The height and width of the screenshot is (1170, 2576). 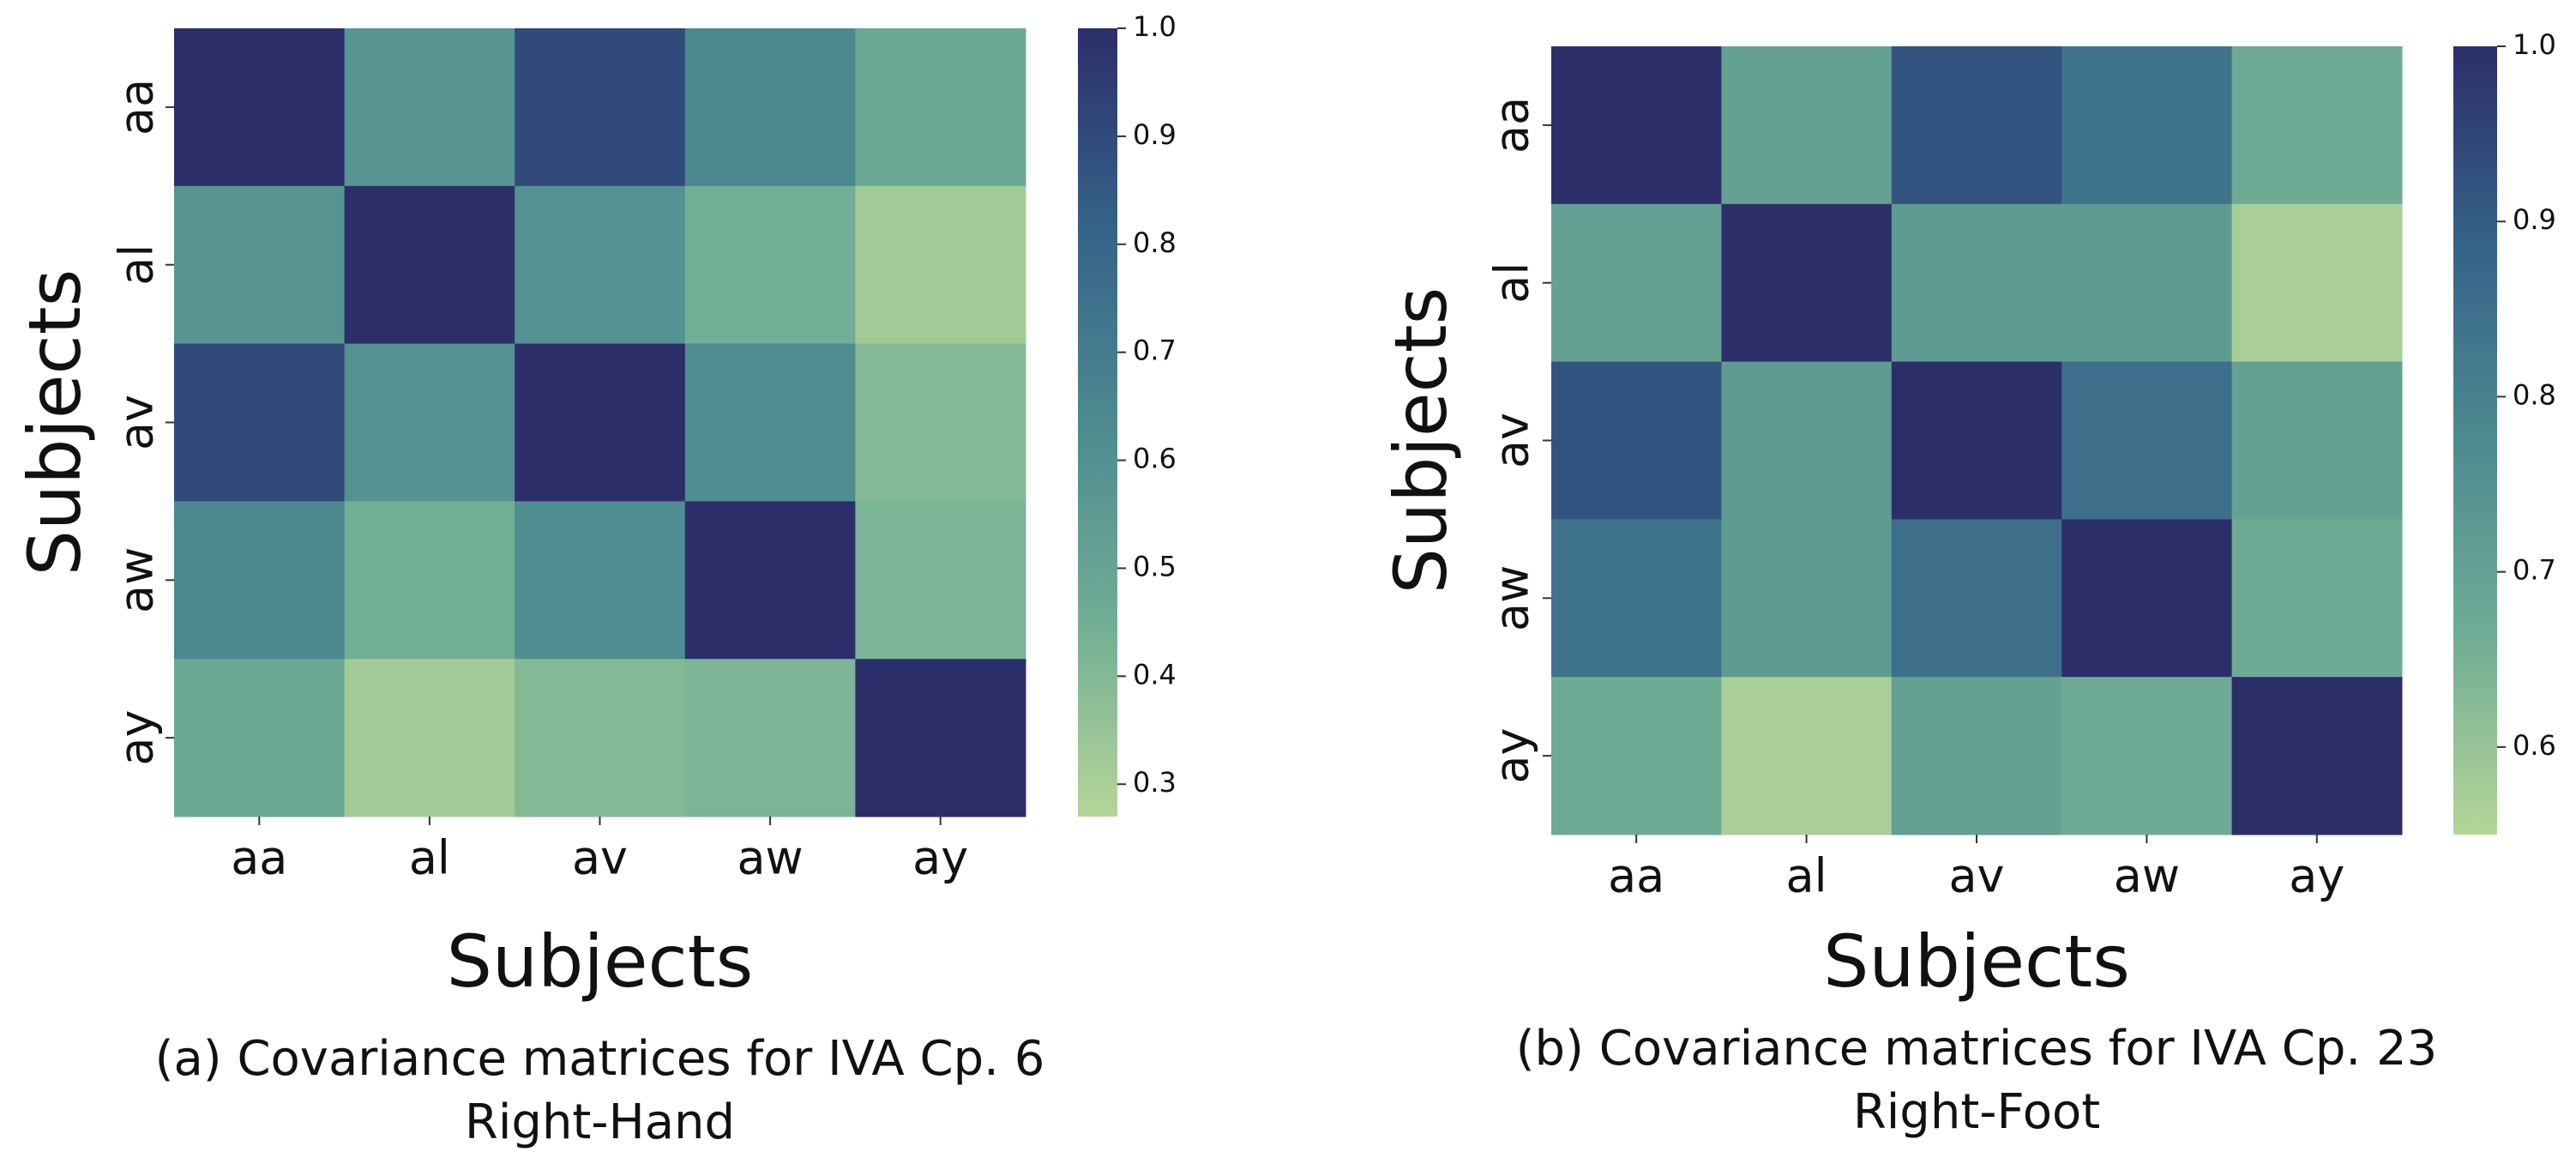 What do you see at coordinates (1155, 674) in the screenshot?
I see `colorbar-tick-label: 0.4` at bounding box center [1155, 674].